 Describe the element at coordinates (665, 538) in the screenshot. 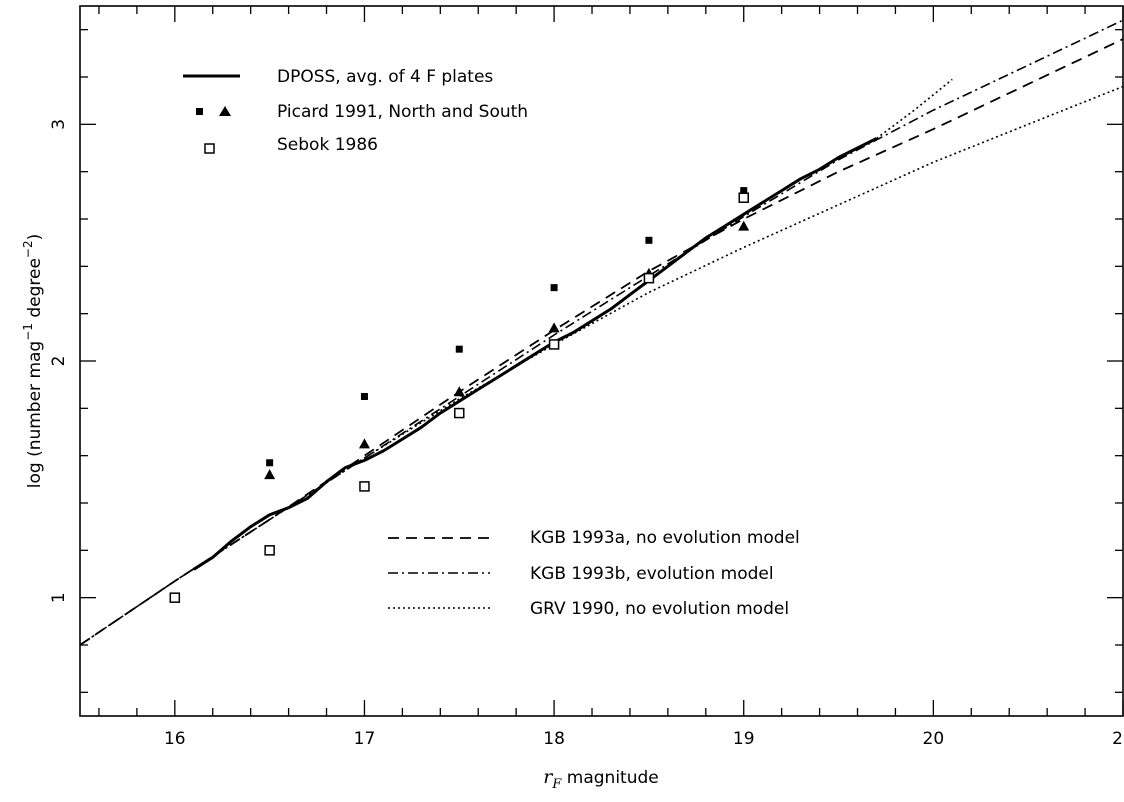

I see `legend-kgb-a-label: KGB 1993a, no evolution model` at that location.